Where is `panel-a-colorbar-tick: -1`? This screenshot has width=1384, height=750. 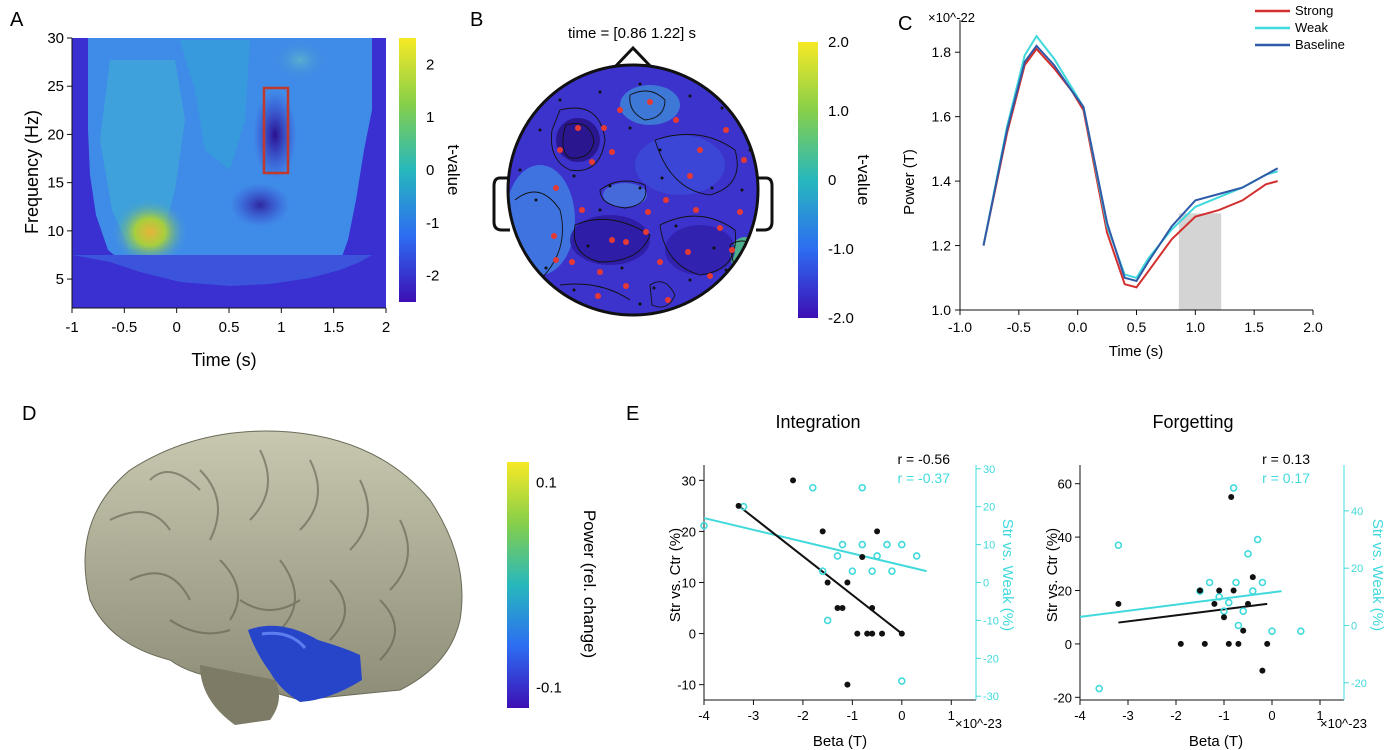 panel-a-colorbar-tick: -1 is located at coordinates (432, 223).